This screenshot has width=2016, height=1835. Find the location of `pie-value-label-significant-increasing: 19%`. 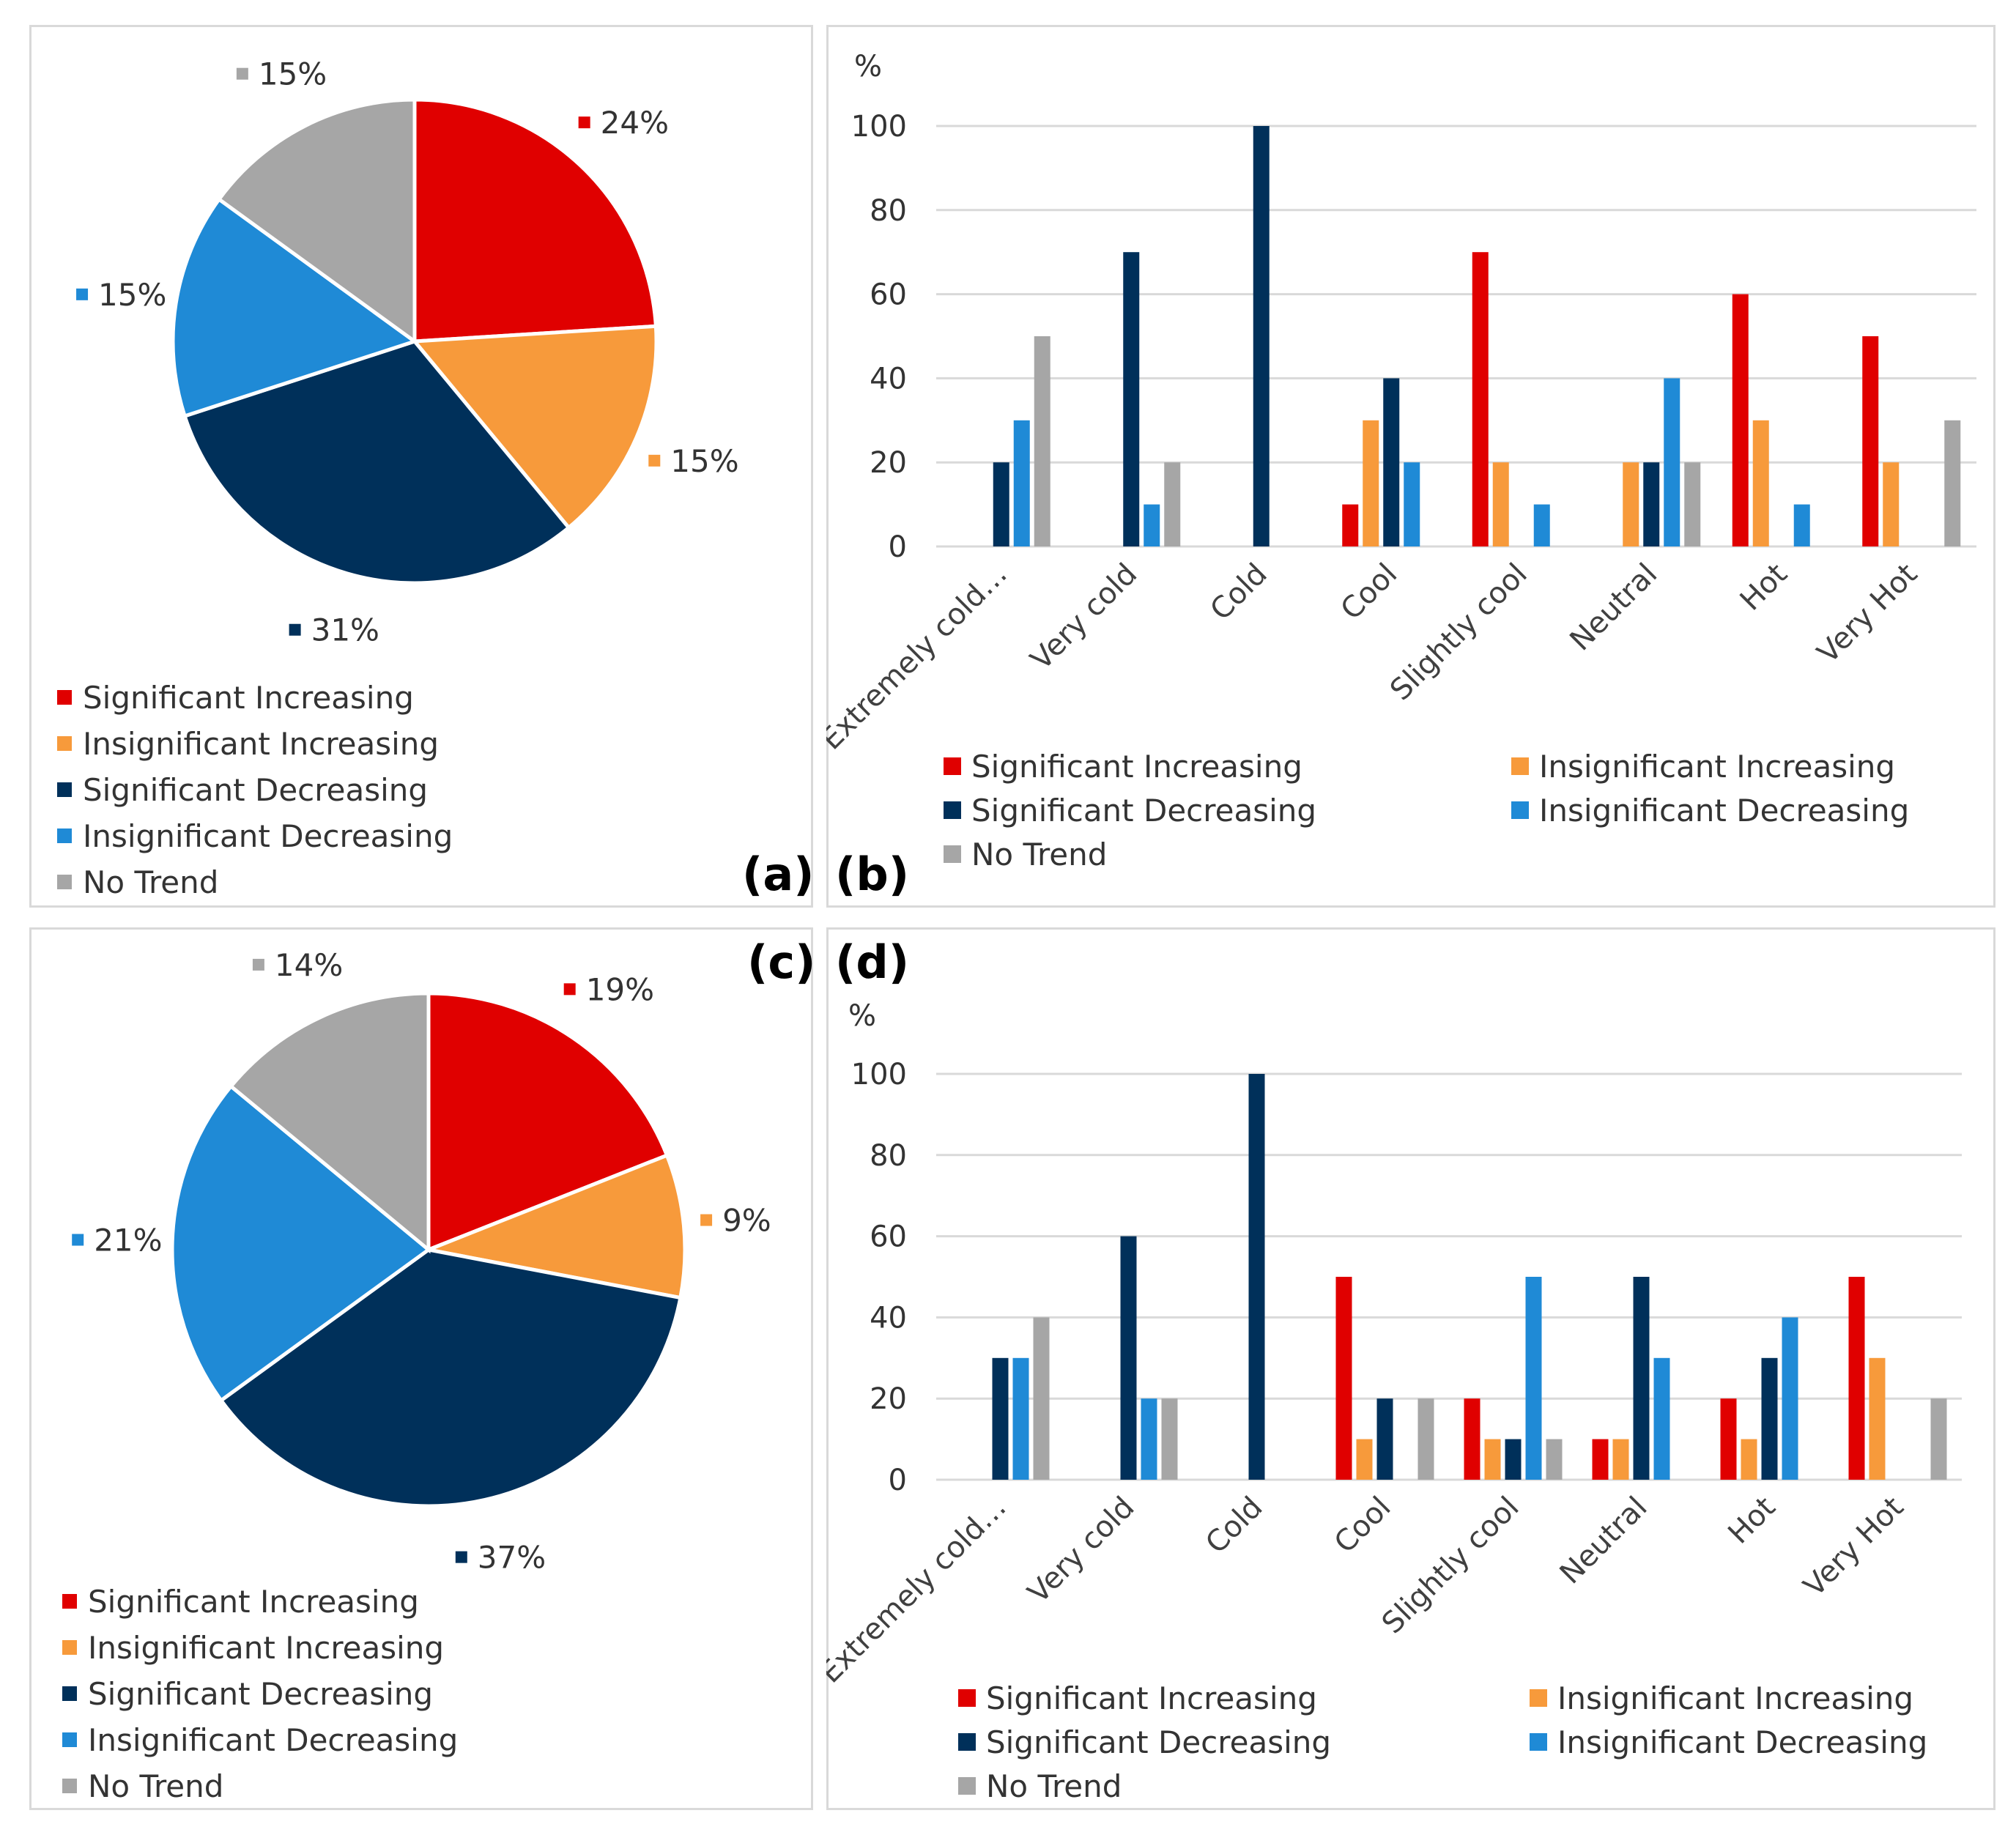

pie-value-label-significant-increasing: 19% is located at coordinates (620, 989).